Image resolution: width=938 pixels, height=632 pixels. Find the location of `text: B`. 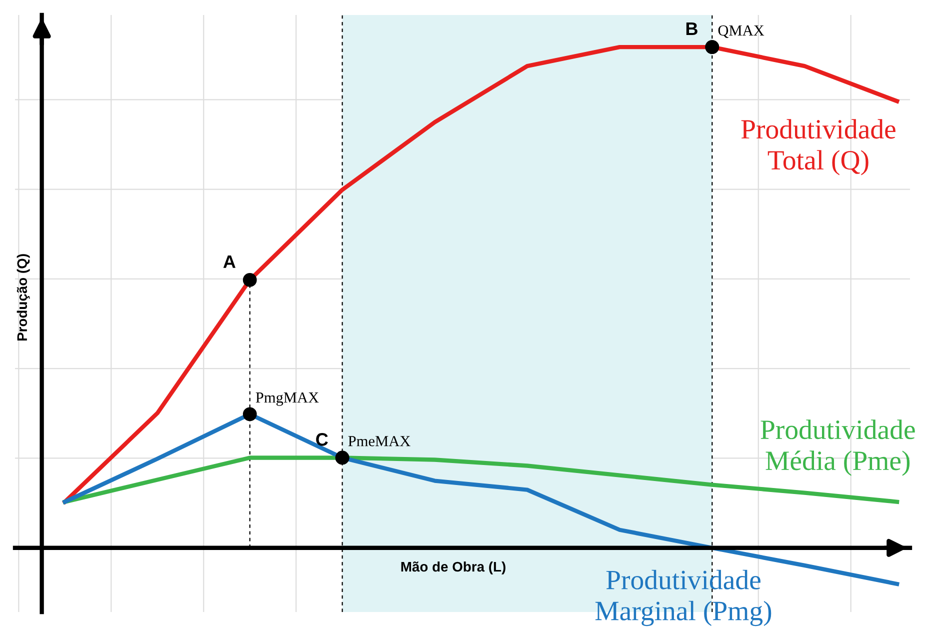

text: B is located at coordinates (692, 28).